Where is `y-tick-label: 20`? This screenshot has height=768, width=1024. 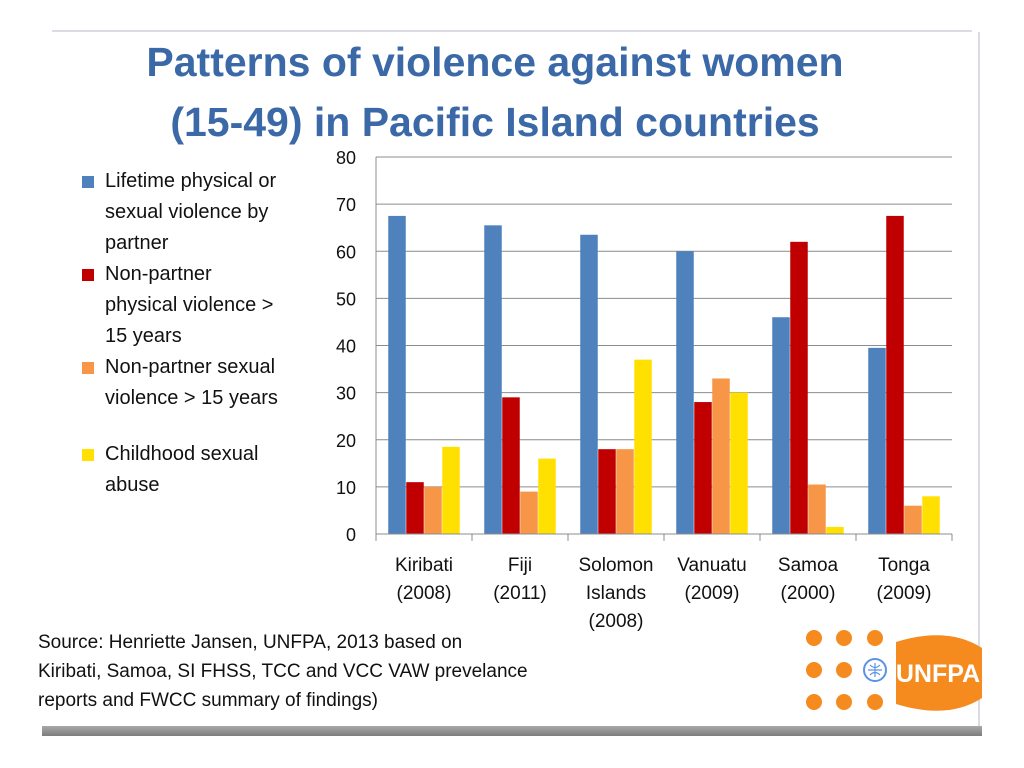 y-tick-label: 20 is located at coordinates (346, 441).